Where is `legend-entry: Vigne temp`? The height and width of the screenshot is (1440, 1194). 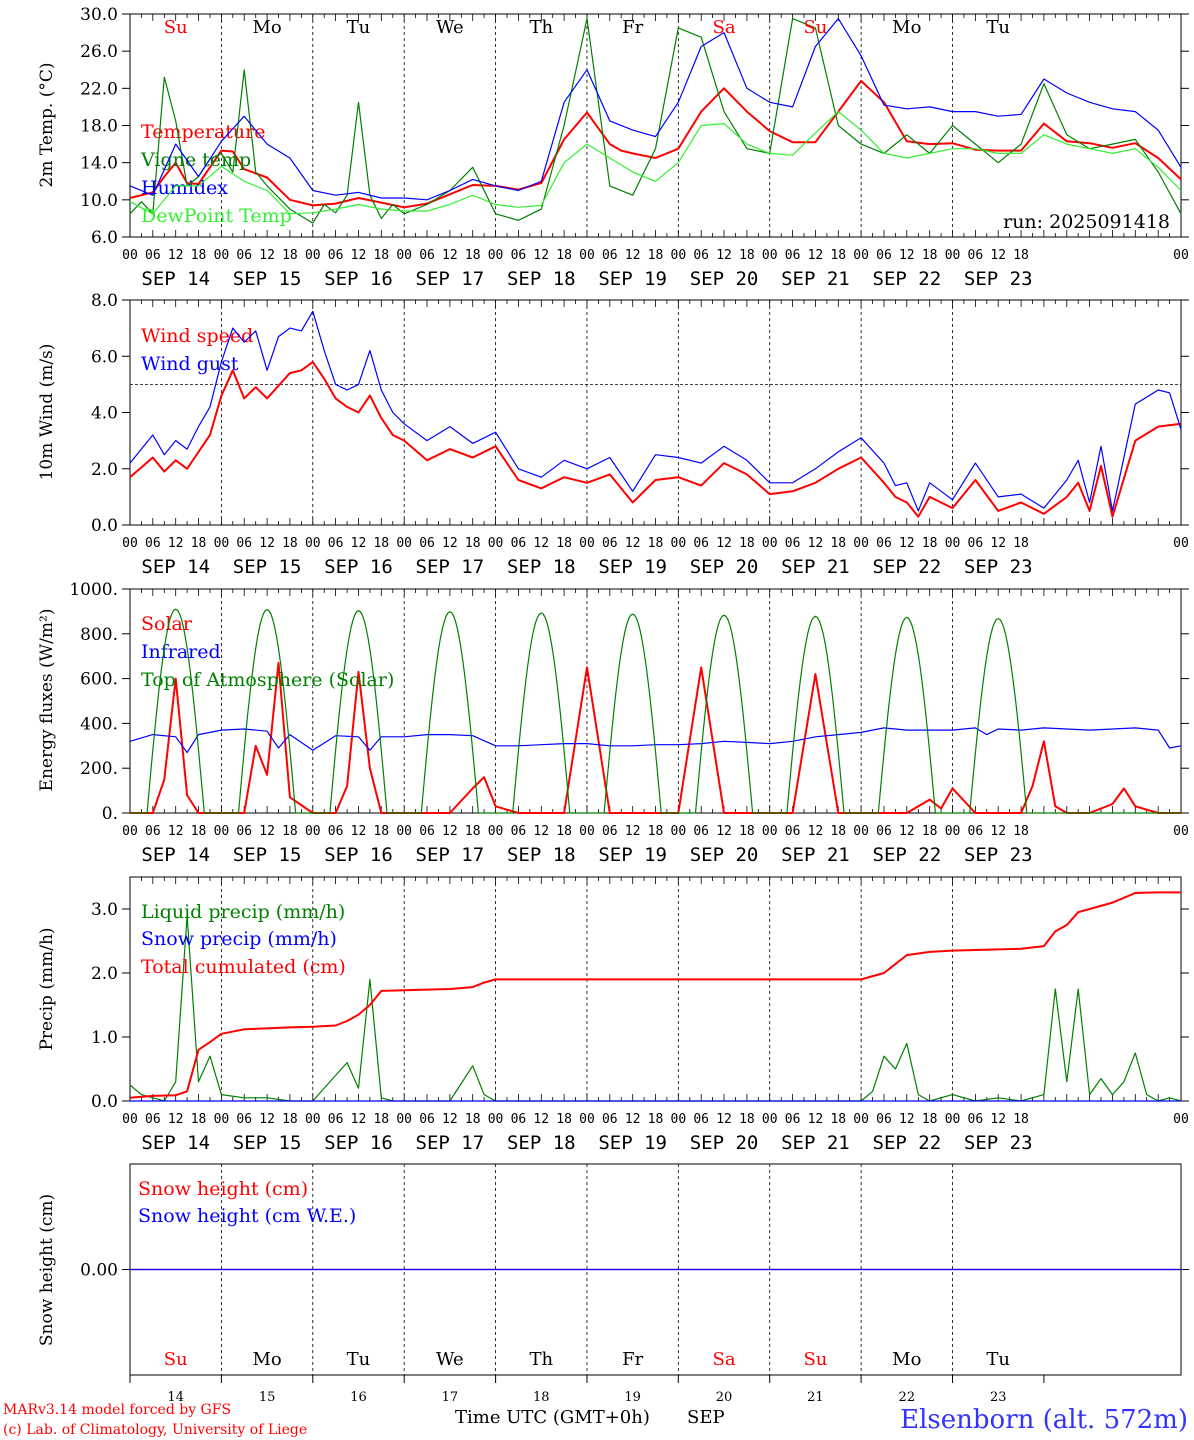 legend-entry: Vigne temp is located at coordinates (195, 160).